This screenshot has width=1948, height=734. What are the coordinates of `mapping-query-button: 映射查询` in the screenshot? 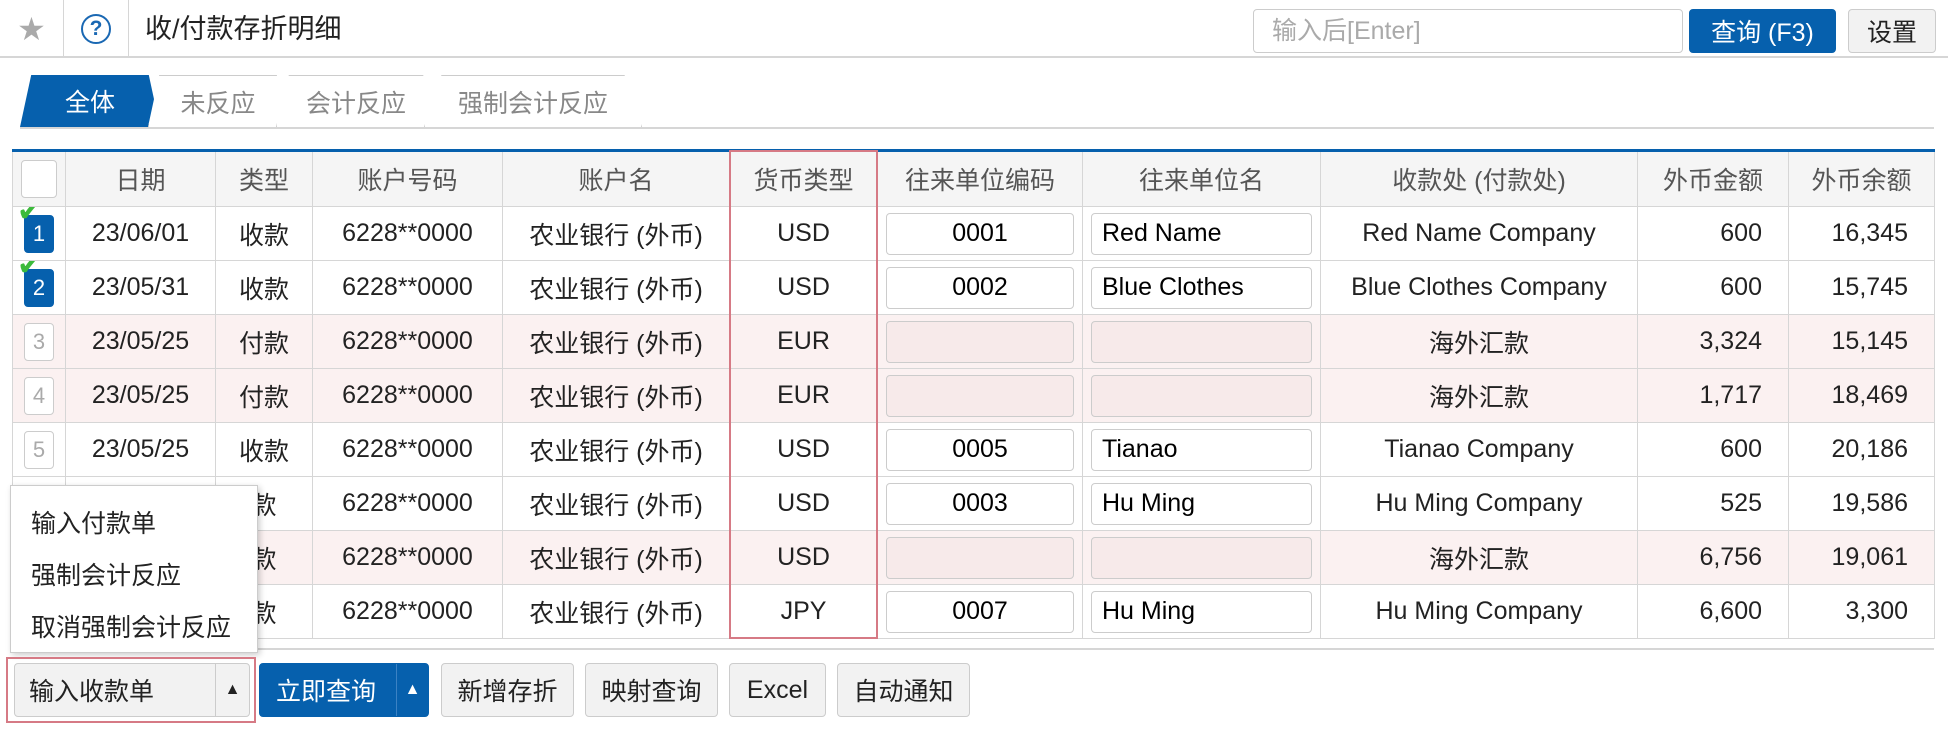 It's located at (651, 690).